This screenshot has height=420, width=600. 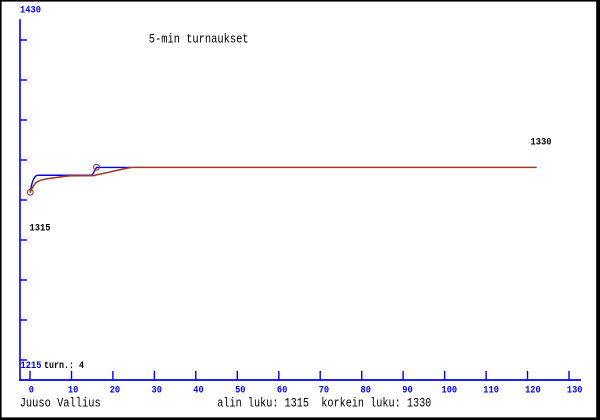 What do you see at coordinates (541, 142) in the screenshot?
I see `svg-text: 1330` at bounding box center [541, 142].